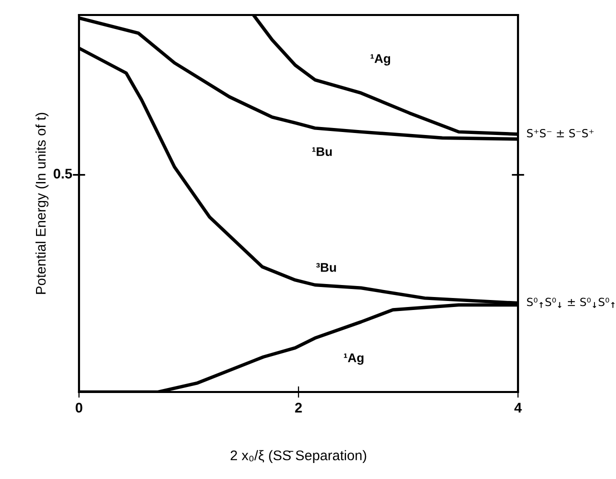  Describe the element at coordinates (326, 267) in the screenshot. I see `annotation: ³Bu` at that location.